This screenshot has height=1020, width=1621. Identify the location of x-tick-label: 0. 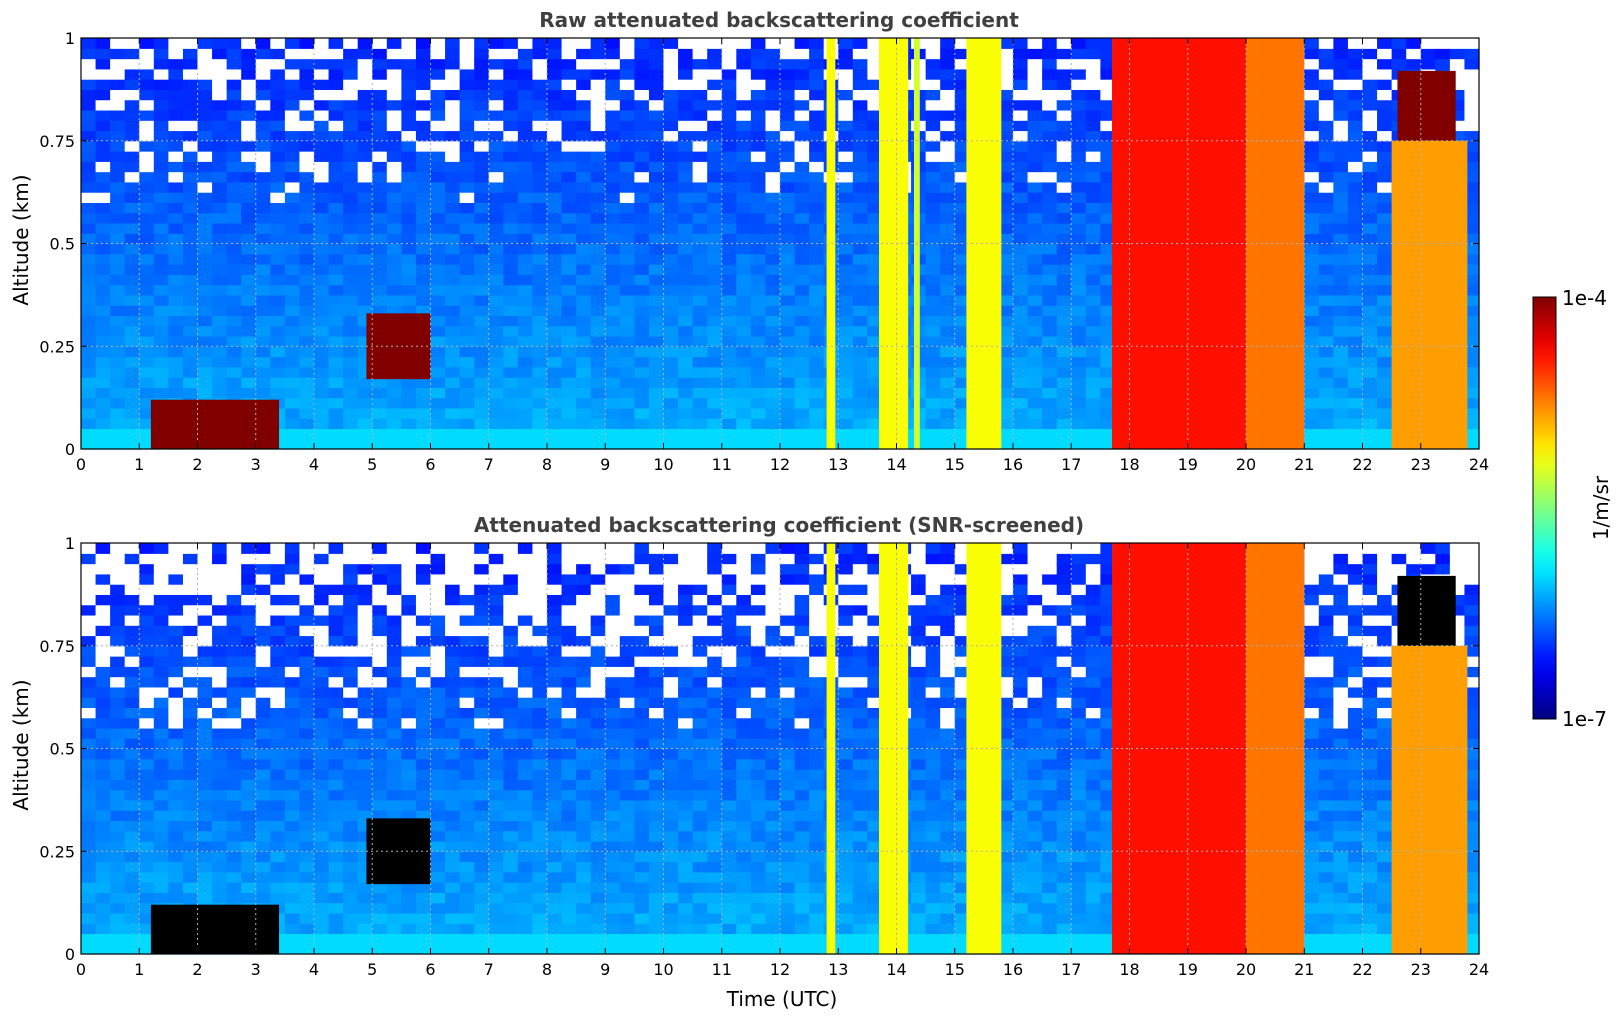
(81, 464).